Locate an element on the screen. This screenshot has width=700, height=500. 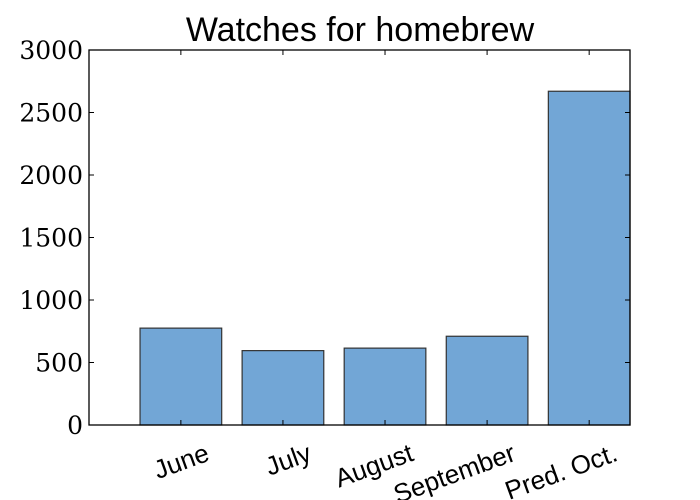
bar-pred-oct is located at coordinates (589, 258).